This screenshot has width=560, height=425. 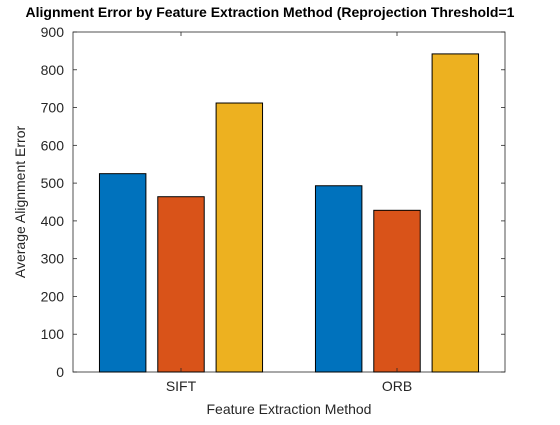 What do you see at coordinates (20, 202) in the screenshot?
I see `y-axis-label: Average Alignment Error` at bounding box center [20, 202].